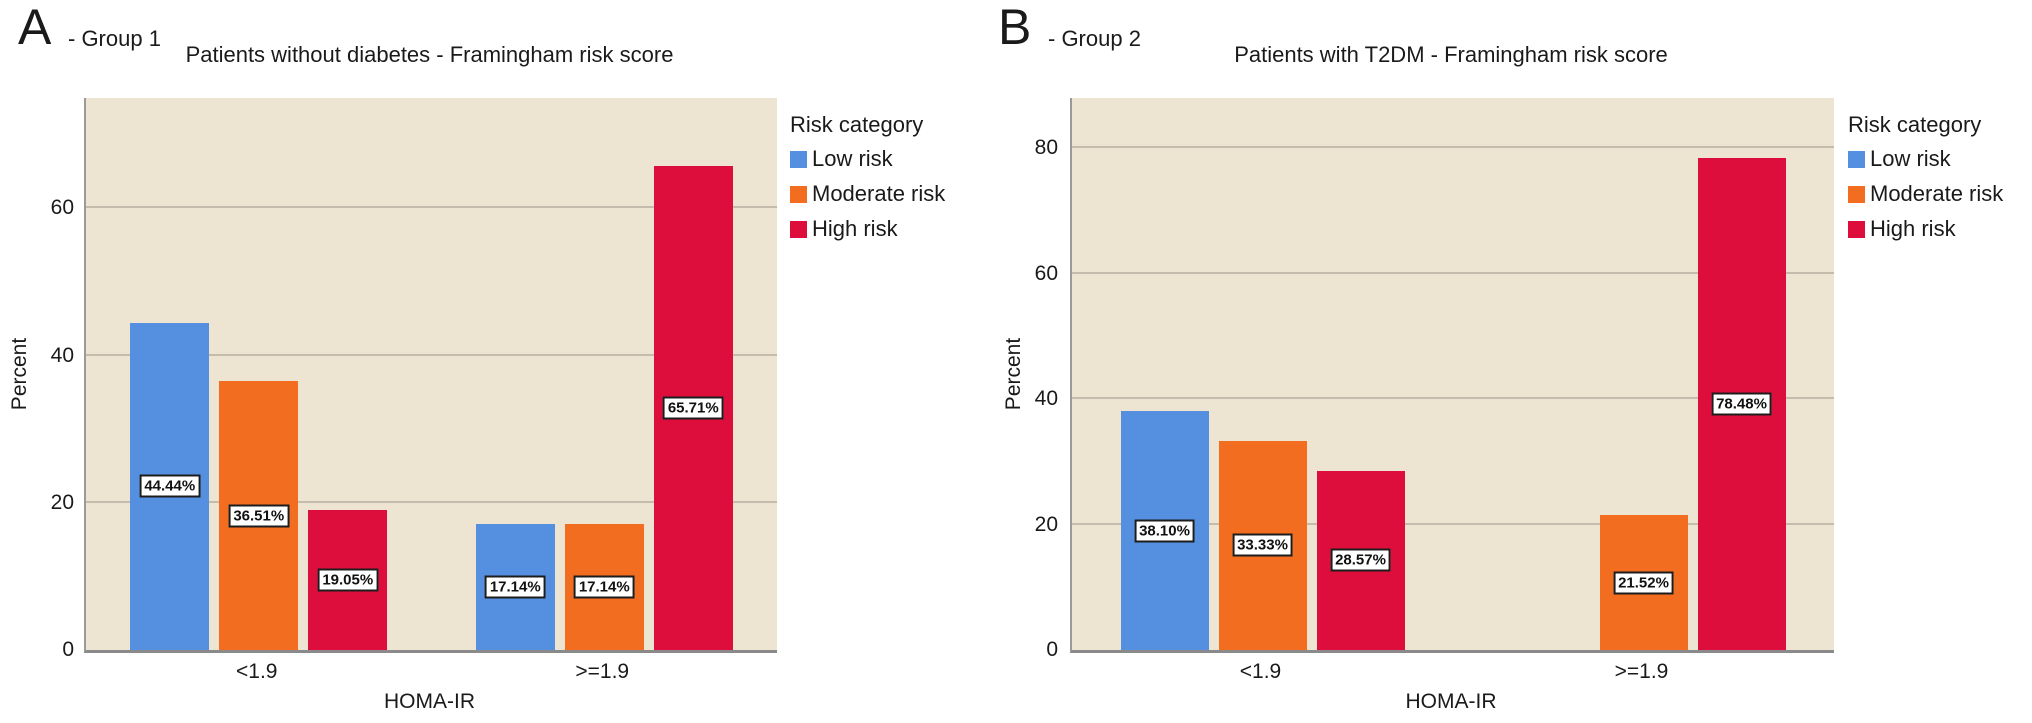  I want to click on bar-value-label: 44.44%, so click(170, 486).